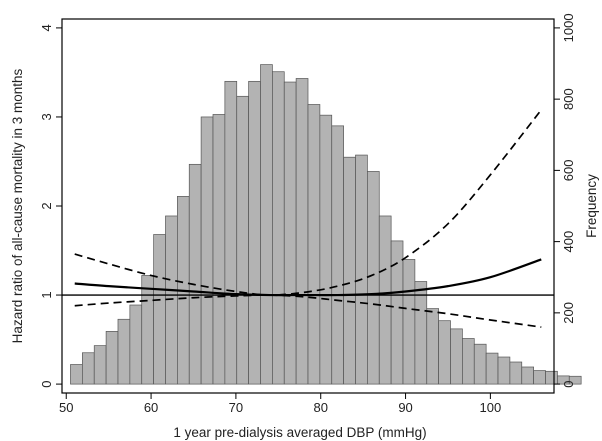  What do you see at coordinates (46, 205) in the screenshot?
I see `y-left-tick-label: 2` at bounding box center [46, 205].